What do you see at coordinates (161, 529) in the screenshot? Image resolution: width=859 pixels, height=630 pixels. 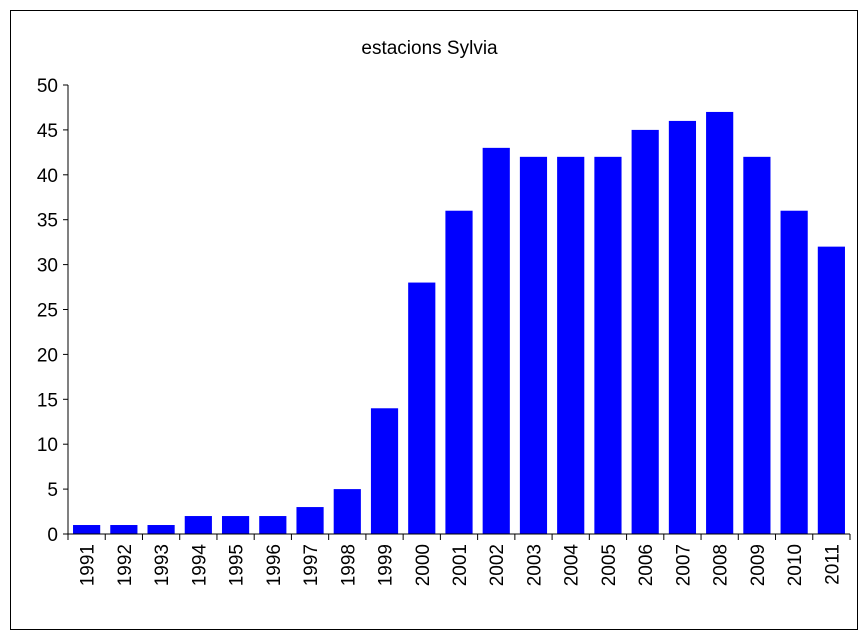 I see `bar-1993` at bounding box center [161, 529].